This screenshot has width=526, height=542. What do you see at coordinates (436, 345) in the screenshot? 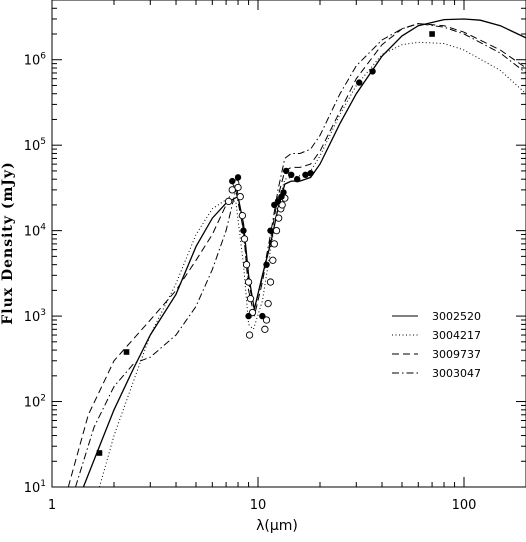
I see `legend: 3002520 3004217 3009737 3003047` at bounding box center [436, 345].